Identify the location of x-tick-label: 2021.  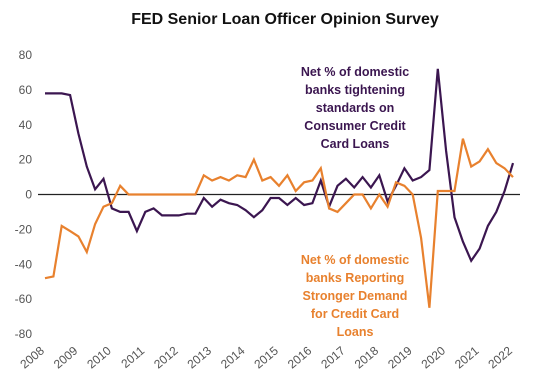
(467, 357).